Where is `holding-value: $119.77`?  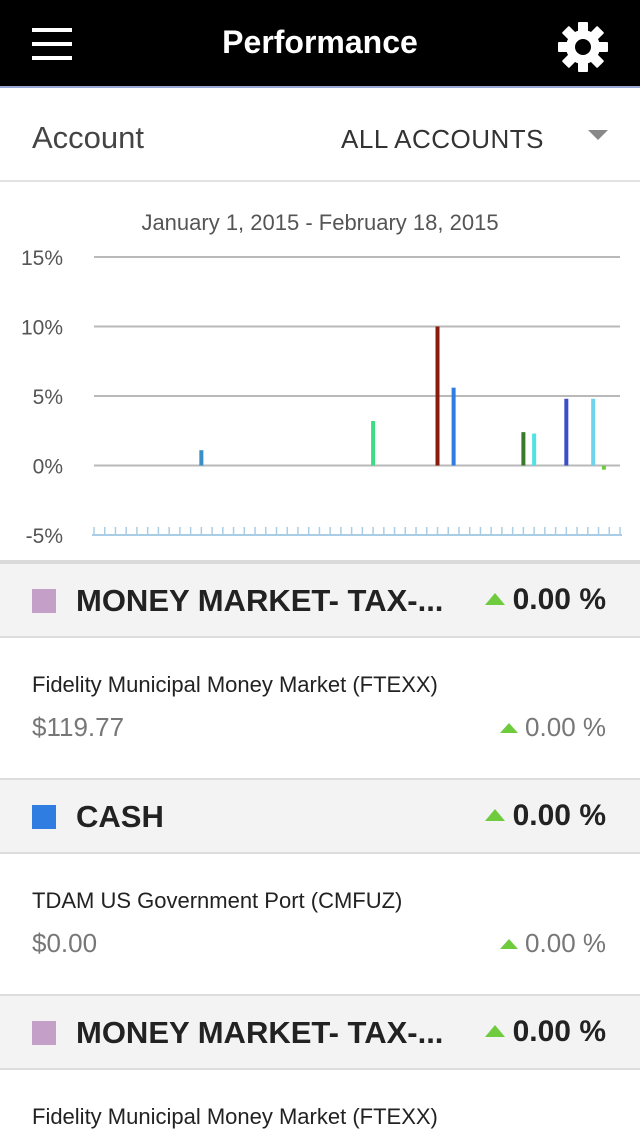
holding-value: $119.77 is located at coordinates (78, 727).